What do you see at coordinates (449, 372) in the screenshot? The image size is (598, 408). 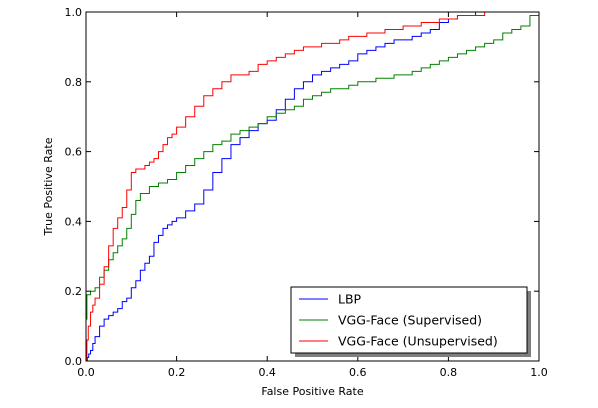 I see `x-tick-label: 0.8` at bounding box center [449, 372].